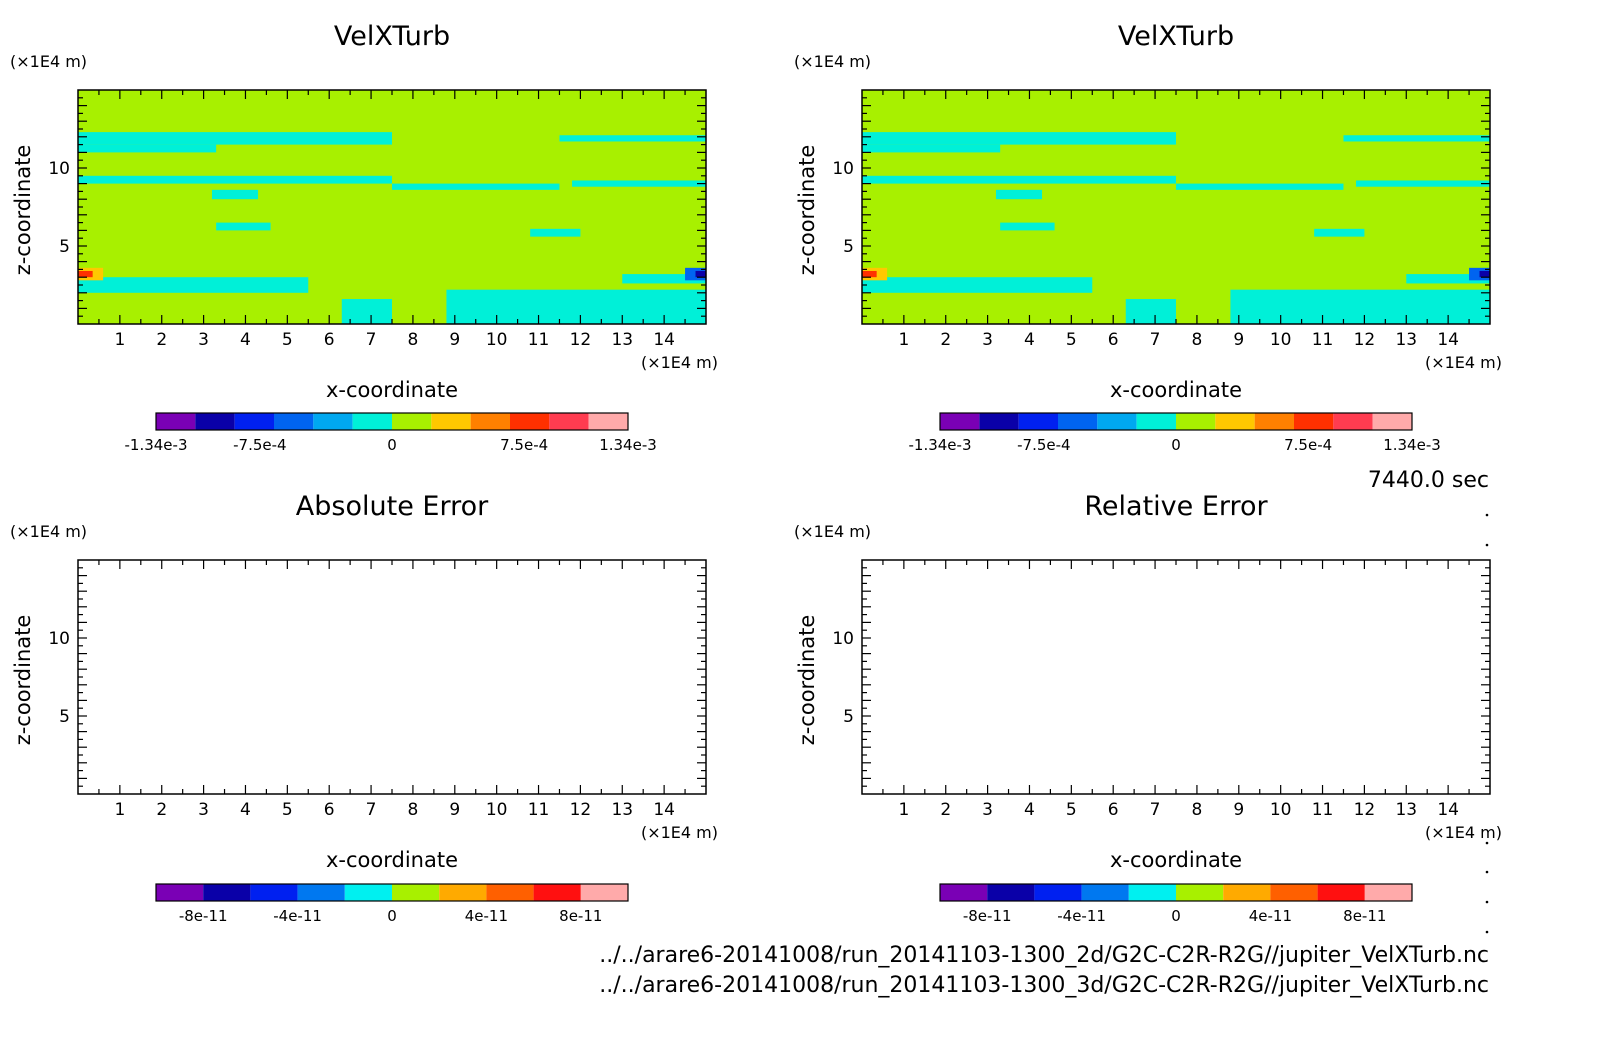  I want to click on colorbar: -1.34e-3 -7.5e-4 0 7.5e-4 1.34e-3, so click(391, 433).